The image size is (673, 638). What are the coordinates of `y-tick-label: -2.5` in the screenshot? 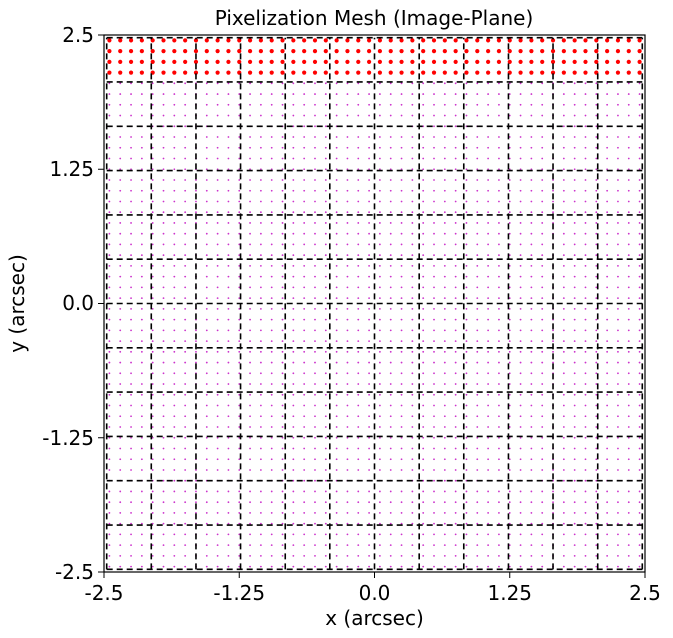 It's located at (74, 572).